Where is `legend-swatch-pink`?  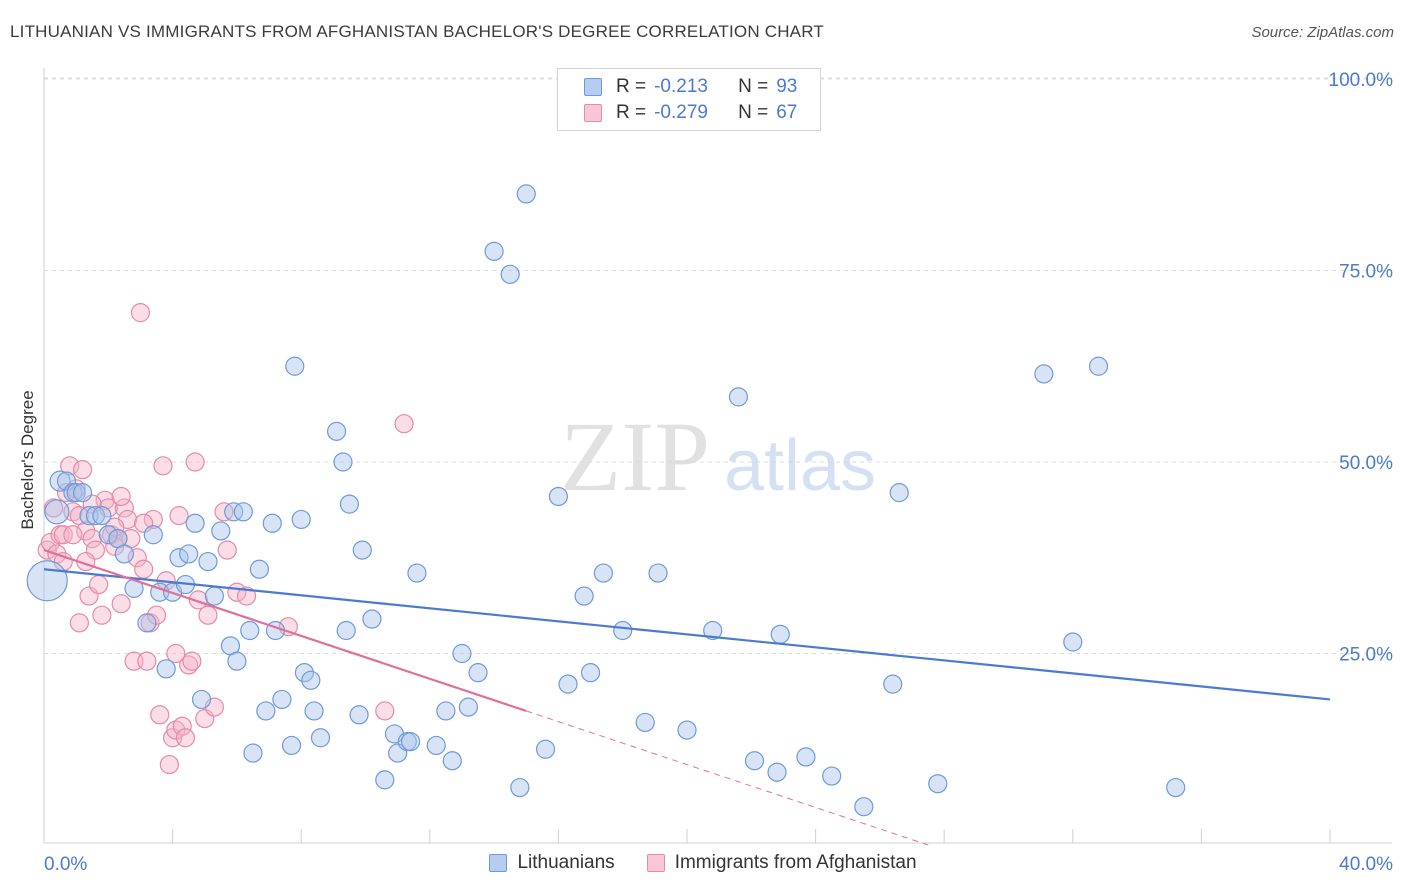
legend-swatch-pink is located at coordinates (593, 113).